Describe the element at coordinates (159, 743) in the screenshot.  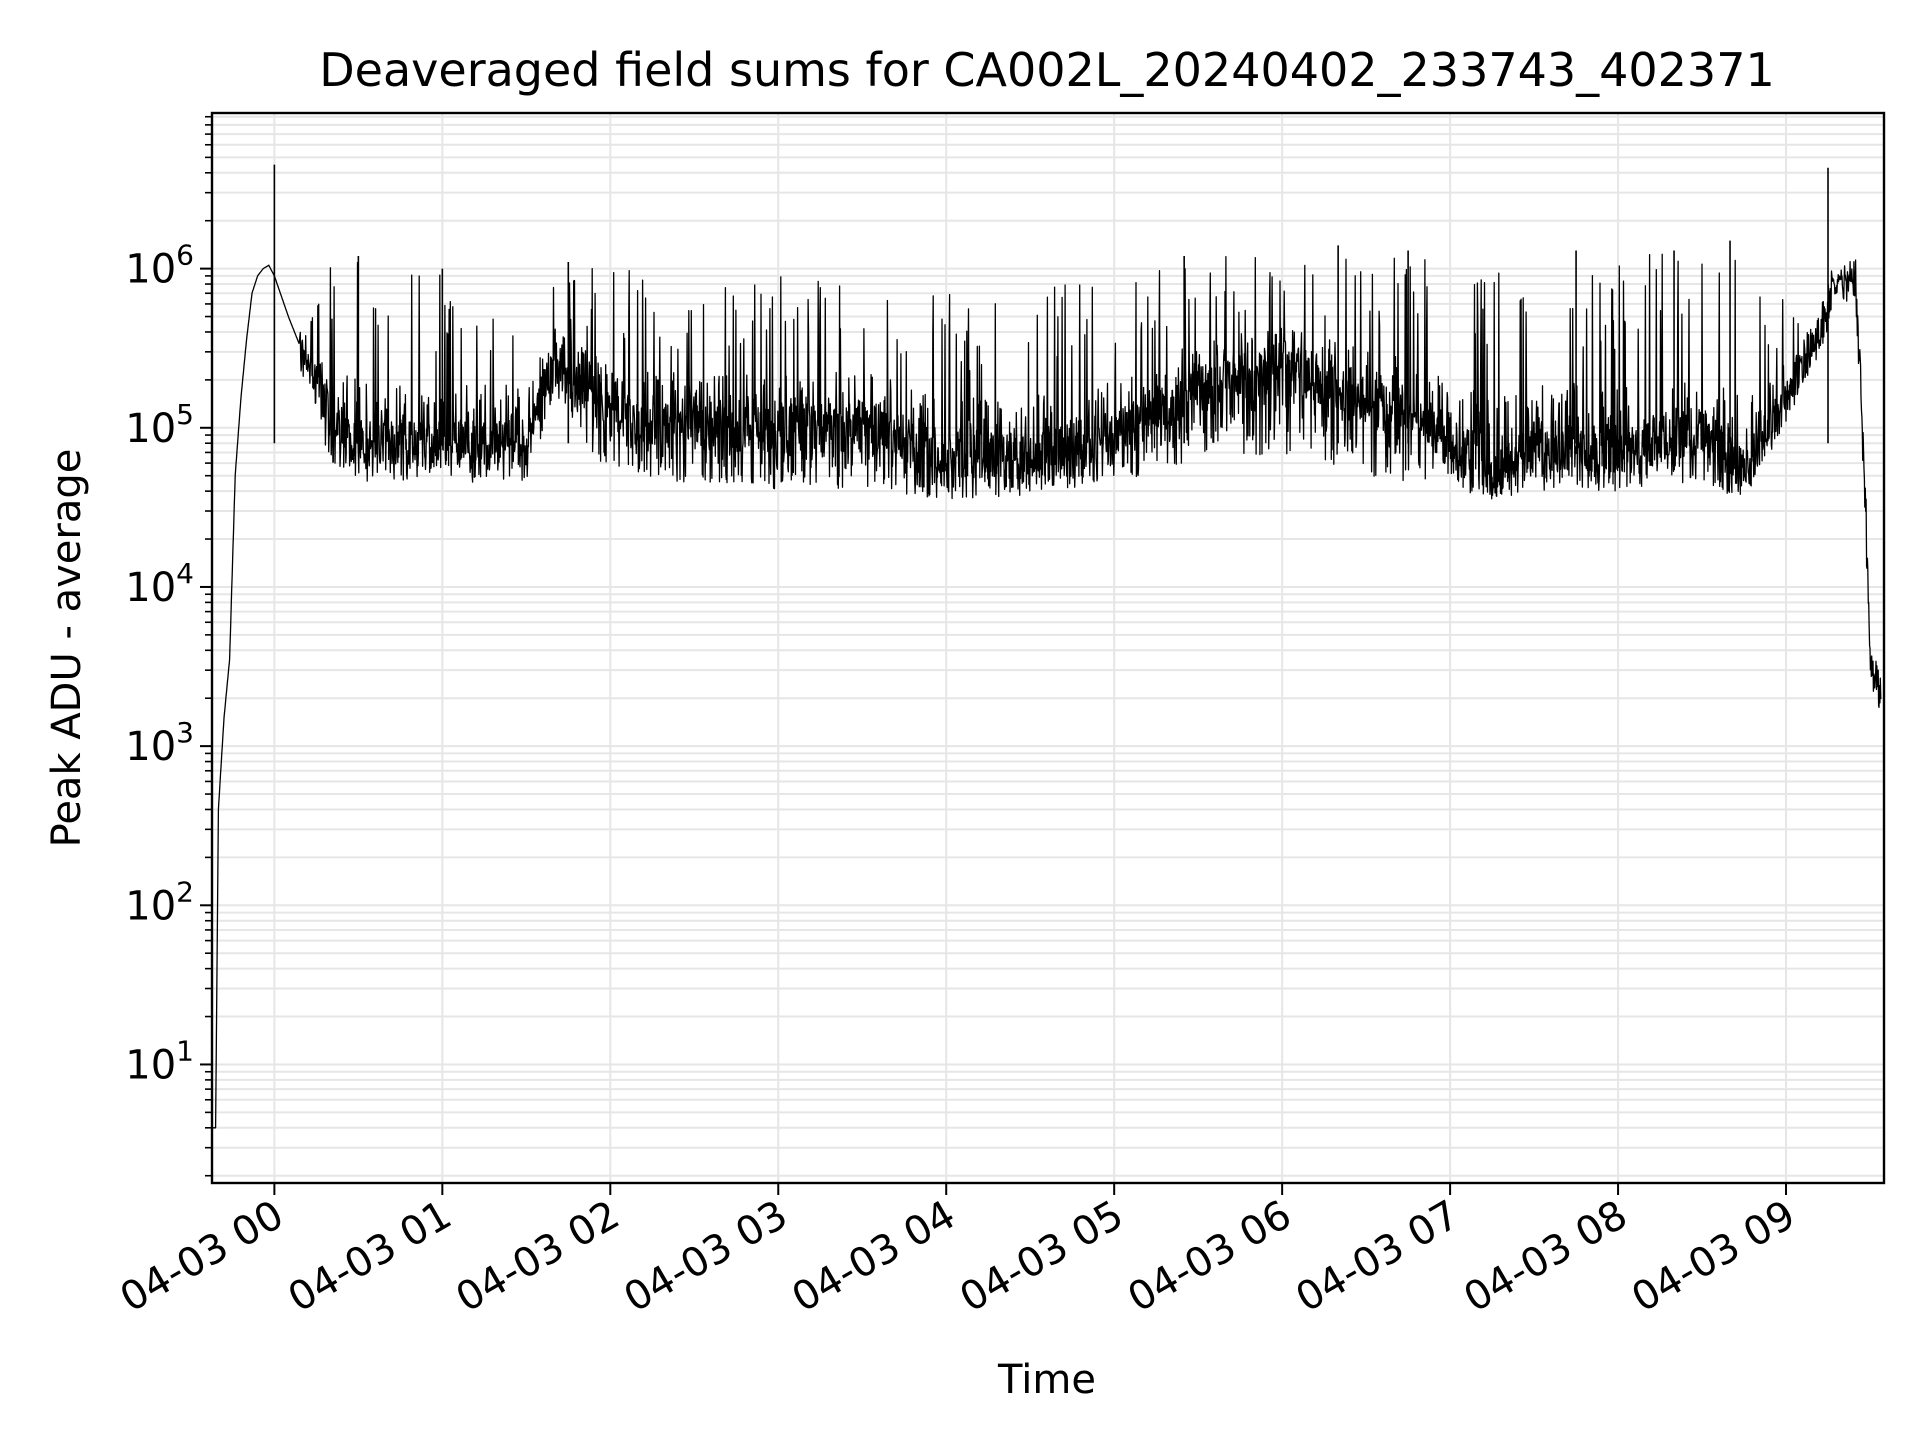
I see `y-tick-label: 10³` at that location.